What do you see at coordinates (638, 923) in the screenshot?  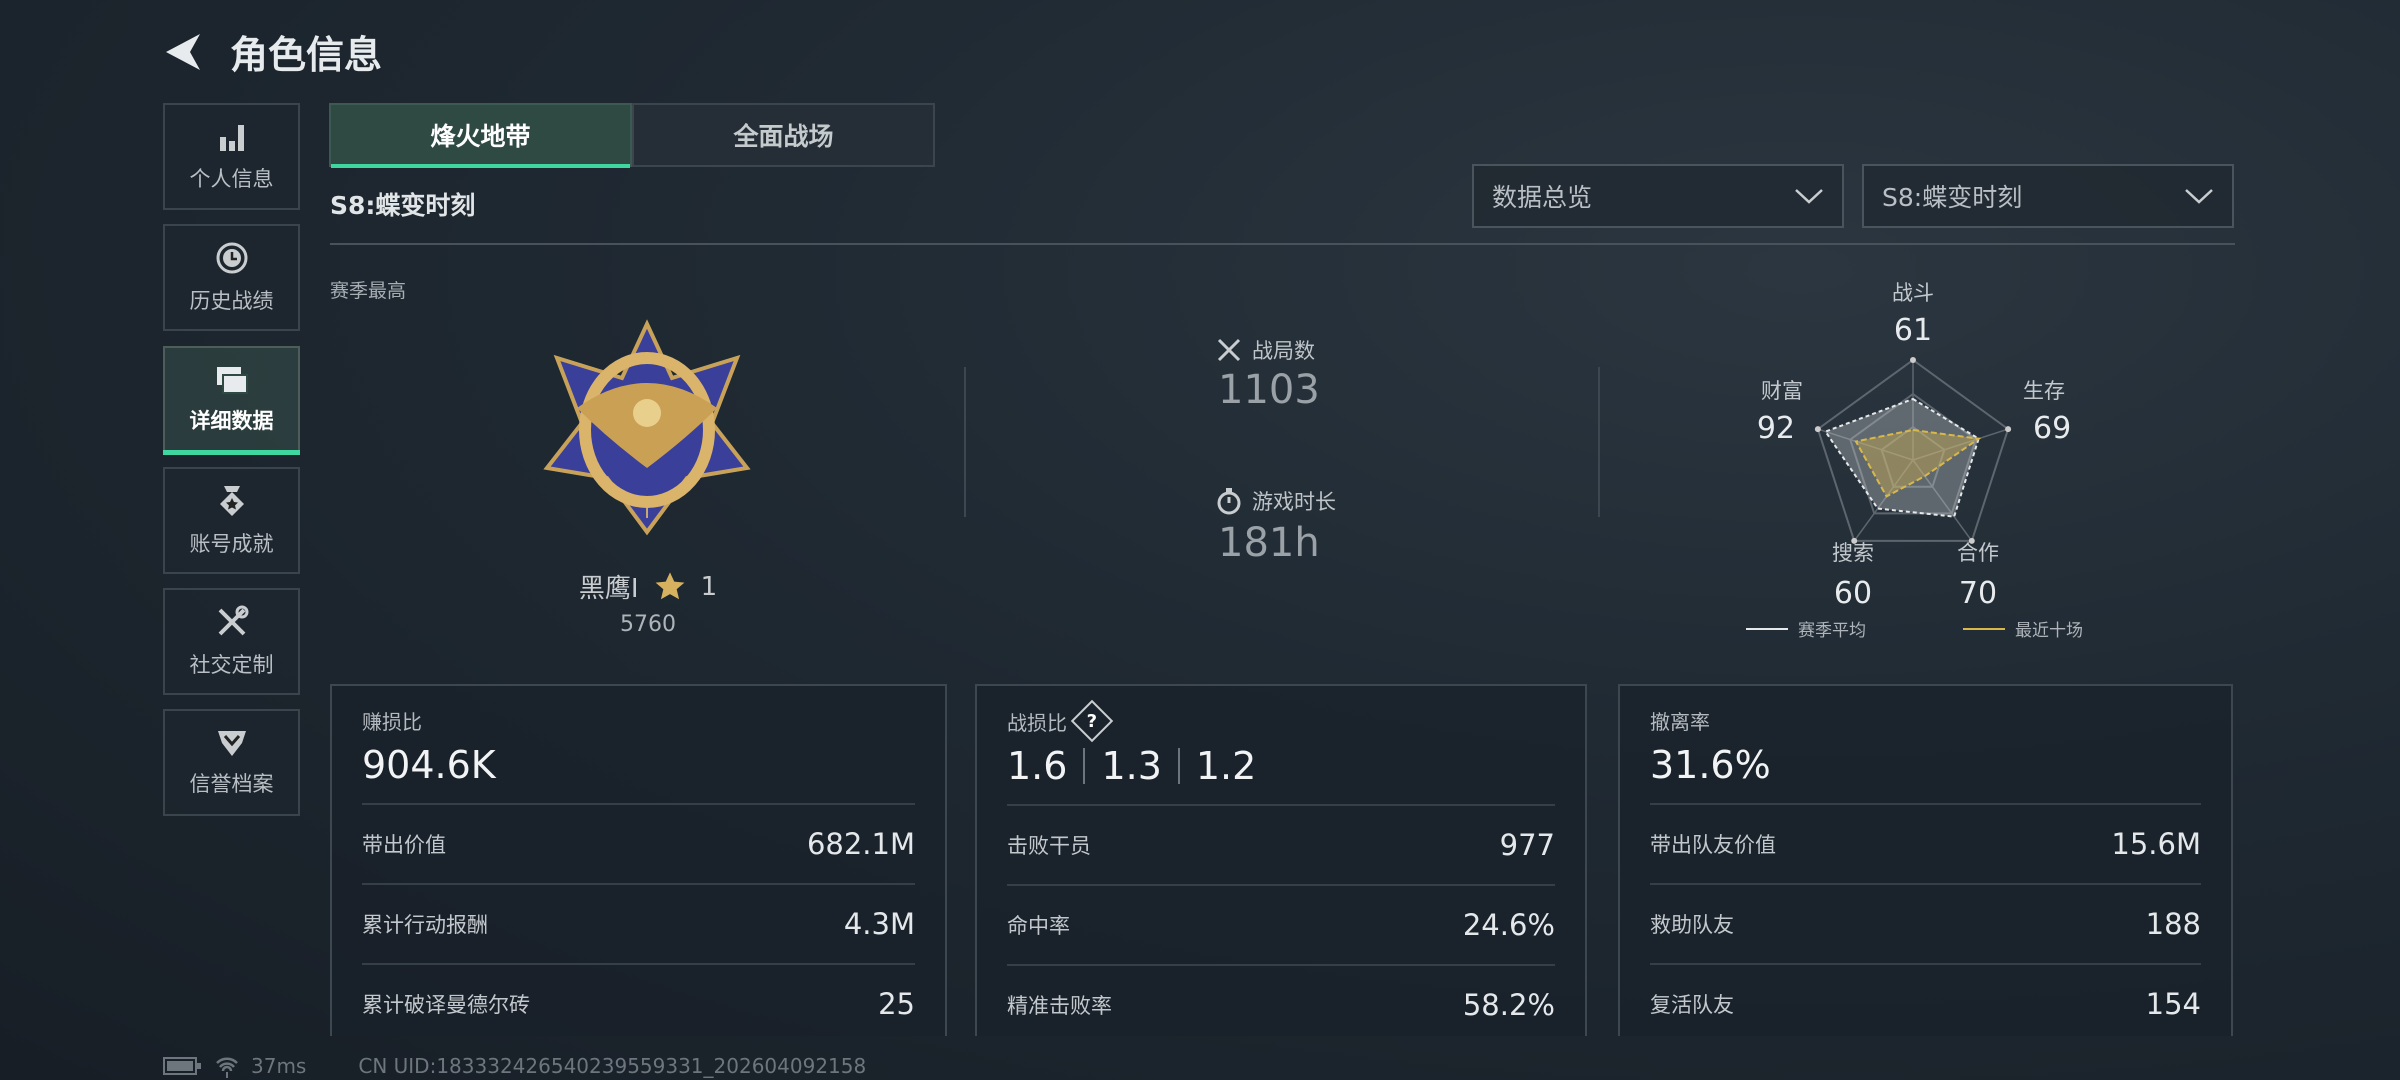 I see `stat-row: 累计行动报酬 4.3M` at bounding box center [638, 923].